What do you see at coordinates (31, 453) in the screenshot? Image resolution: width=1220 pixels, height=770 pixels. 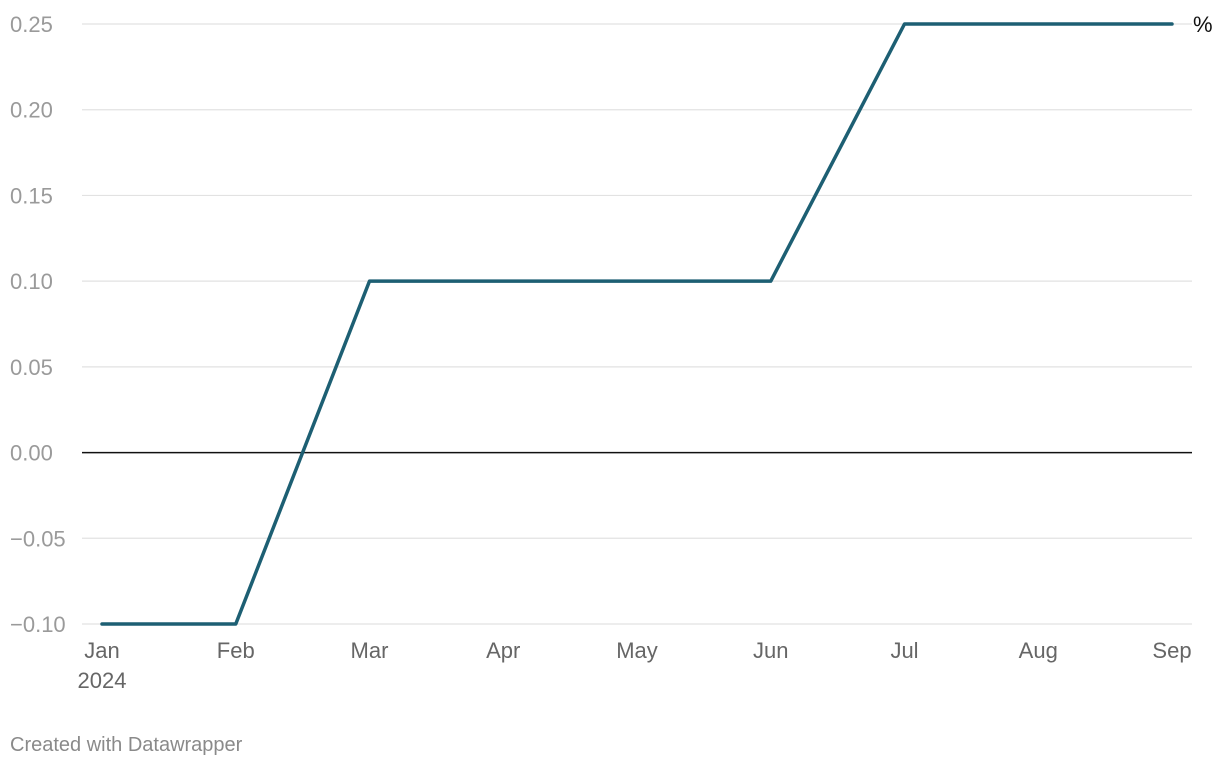 I see `y-tick-label: 0.00` at bounding box center [31, 453].